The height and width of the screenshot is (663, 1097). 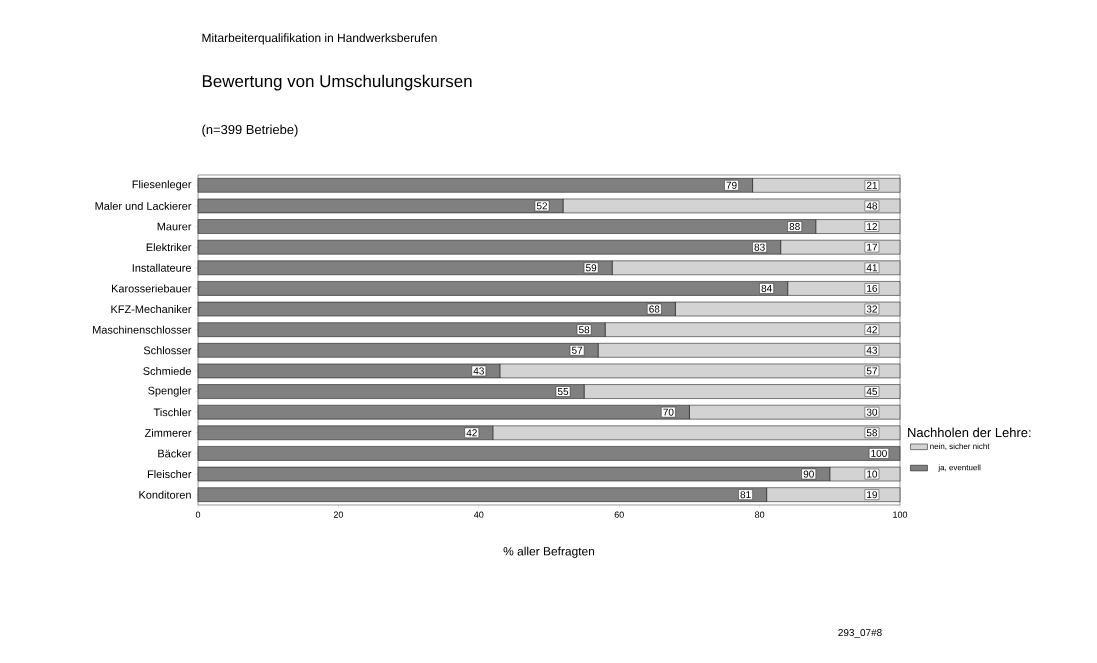 I want to click on text: (n=399 Betriebe), so click(x=250, y=130).